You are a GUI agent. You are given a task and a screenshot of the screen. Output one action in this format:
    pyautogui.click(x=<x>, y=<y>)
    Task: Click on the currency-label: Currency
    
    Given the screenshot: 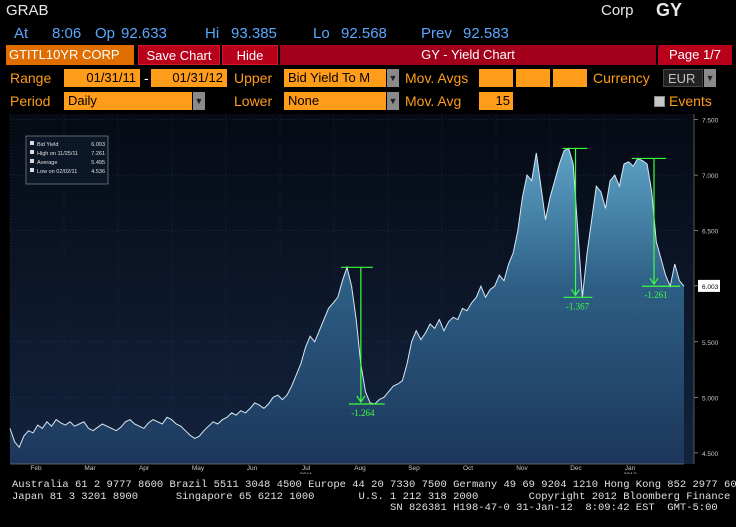 What is the action you would take?
    pyautogui.click(x=621, y=78)
    